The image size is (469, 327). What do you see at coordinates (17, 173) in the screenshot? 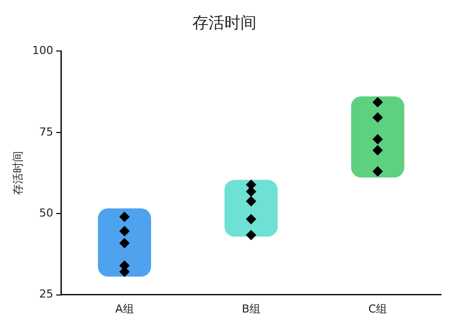
I see `y-axis-title: 存活时间` at bounding box center [17, 173].